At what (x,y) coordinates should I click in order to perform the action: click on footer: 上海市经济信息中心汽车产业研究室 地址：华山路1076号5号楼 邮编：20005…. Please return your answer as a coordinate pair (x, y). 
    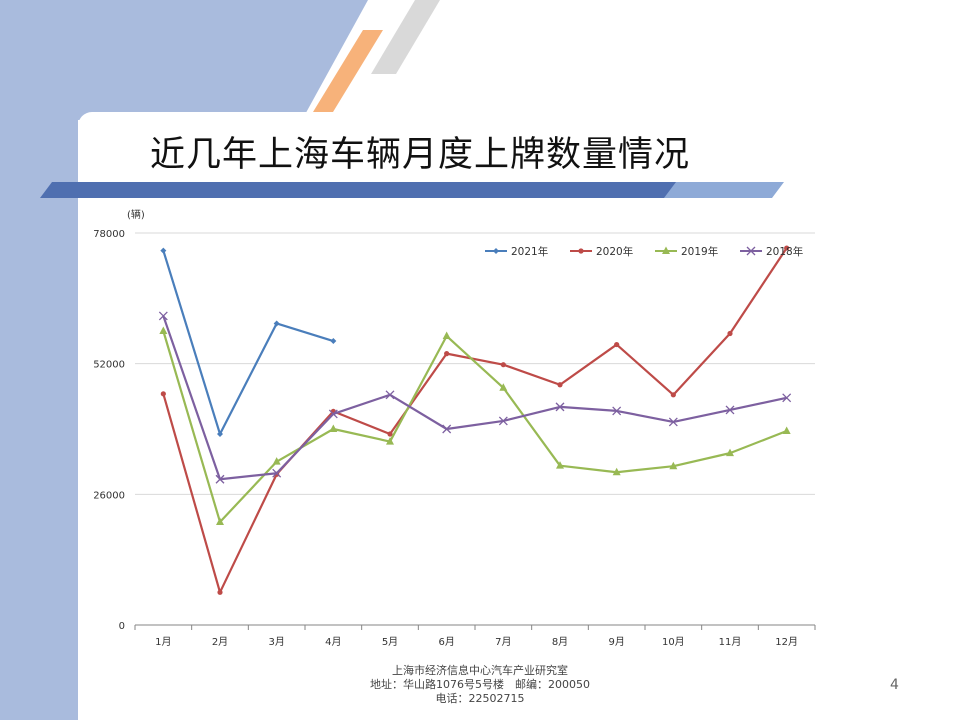
    Looking at the image, I should click on (480, 685).